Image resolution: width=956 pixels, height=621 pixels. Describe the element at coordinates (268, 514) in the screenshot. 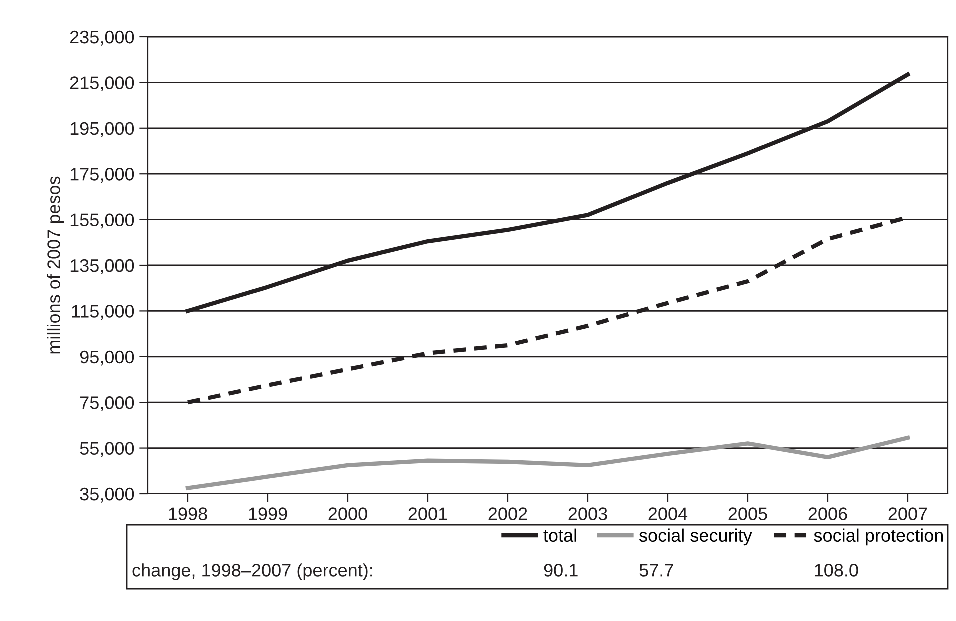

I see `x-tick-label: 1999` at that location.